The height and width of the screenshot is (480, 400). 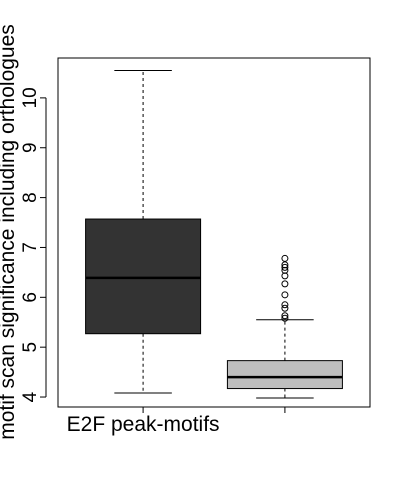 I want to click on y-tick-label: 9, so click(x=30, y=147).